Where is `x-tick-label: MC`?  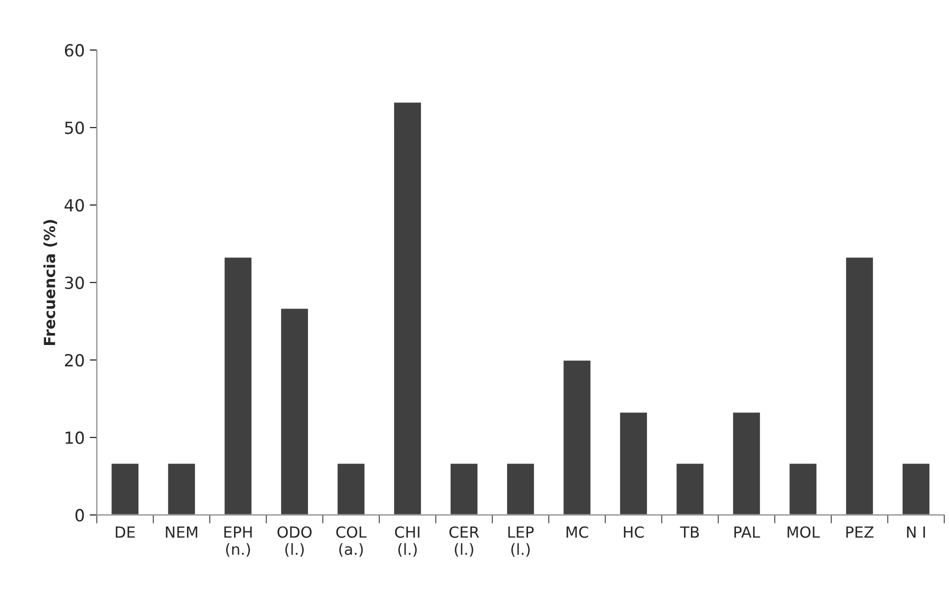
x-tick-label: MC is located at coordinates (577, 532).